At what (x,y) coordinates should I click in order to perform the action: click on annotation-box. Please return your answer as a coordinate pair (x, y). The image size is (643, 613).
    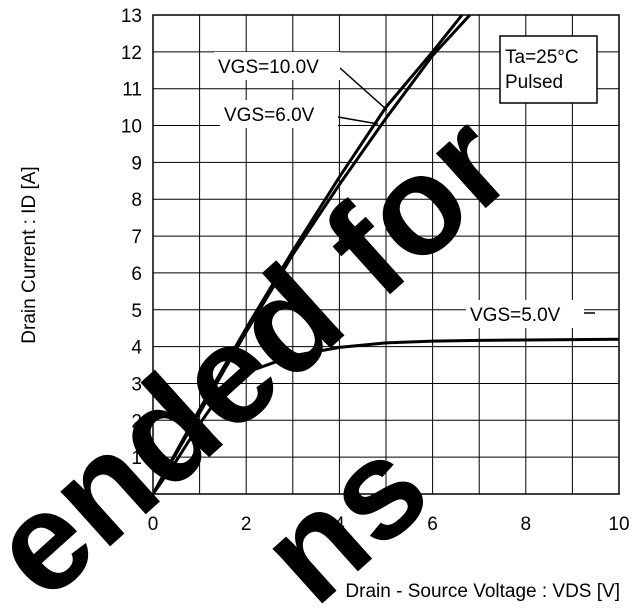
    Looking at the image, I should click on (548, 69).